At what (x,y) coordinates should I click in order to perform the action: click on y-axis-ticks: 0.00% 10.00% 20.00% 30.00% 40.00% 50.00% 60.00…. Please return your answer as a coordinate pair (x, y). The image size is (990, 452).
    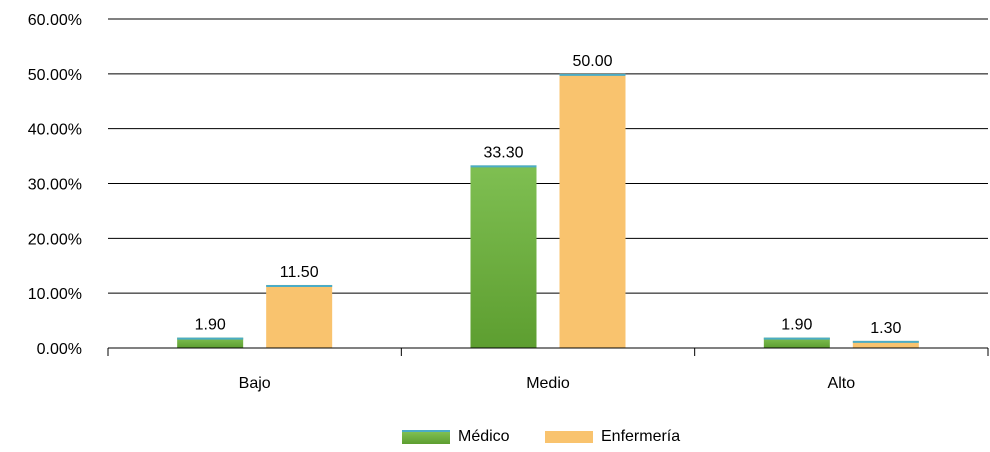
    Looking at the image, I should click on (55, 185).